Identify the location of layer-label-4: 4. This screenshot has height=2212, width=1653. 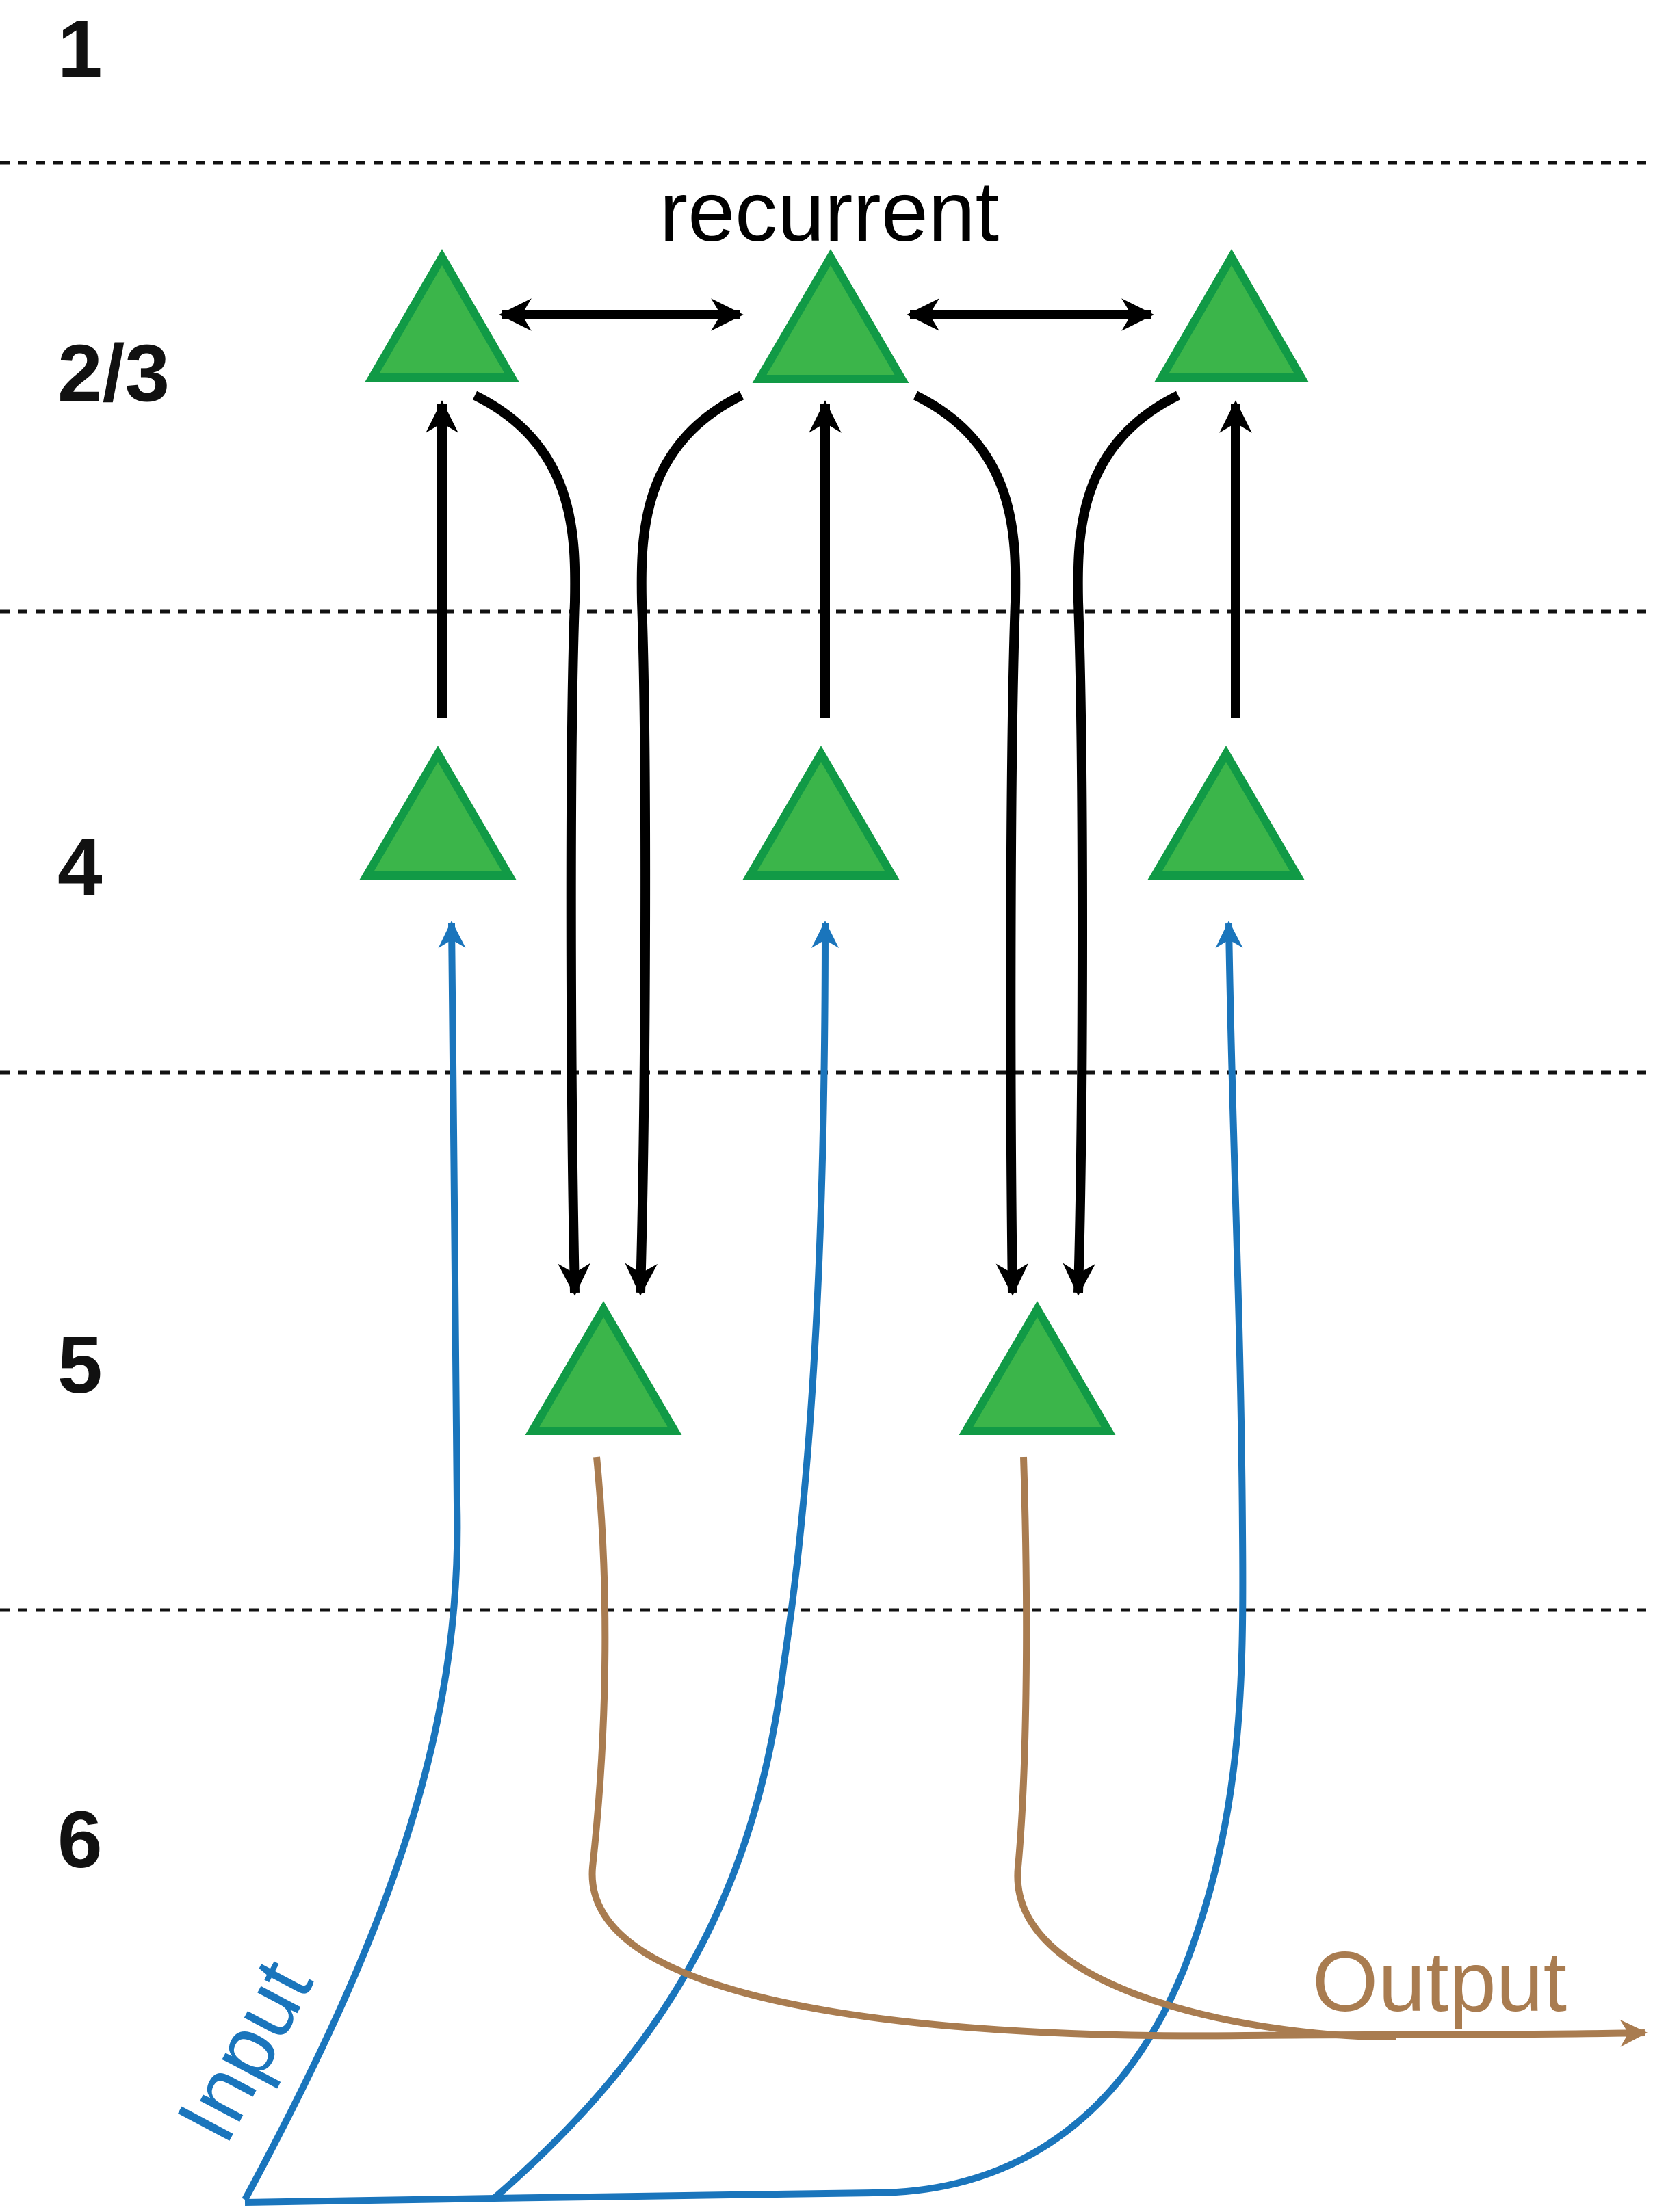
(80, 867).